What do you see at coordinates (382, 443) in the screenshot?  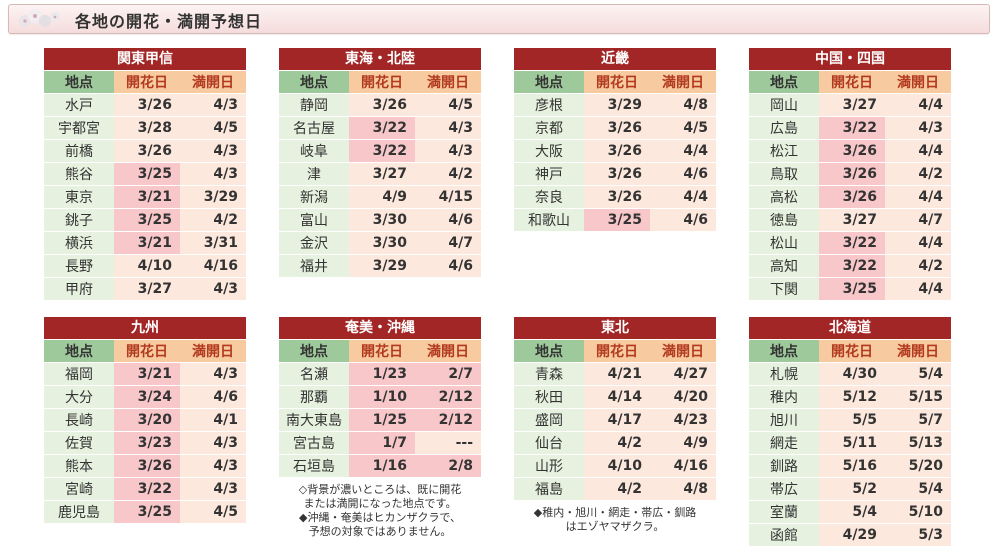 I see `bloom-date-cell: 1/7` at bounding box center [382, 443].